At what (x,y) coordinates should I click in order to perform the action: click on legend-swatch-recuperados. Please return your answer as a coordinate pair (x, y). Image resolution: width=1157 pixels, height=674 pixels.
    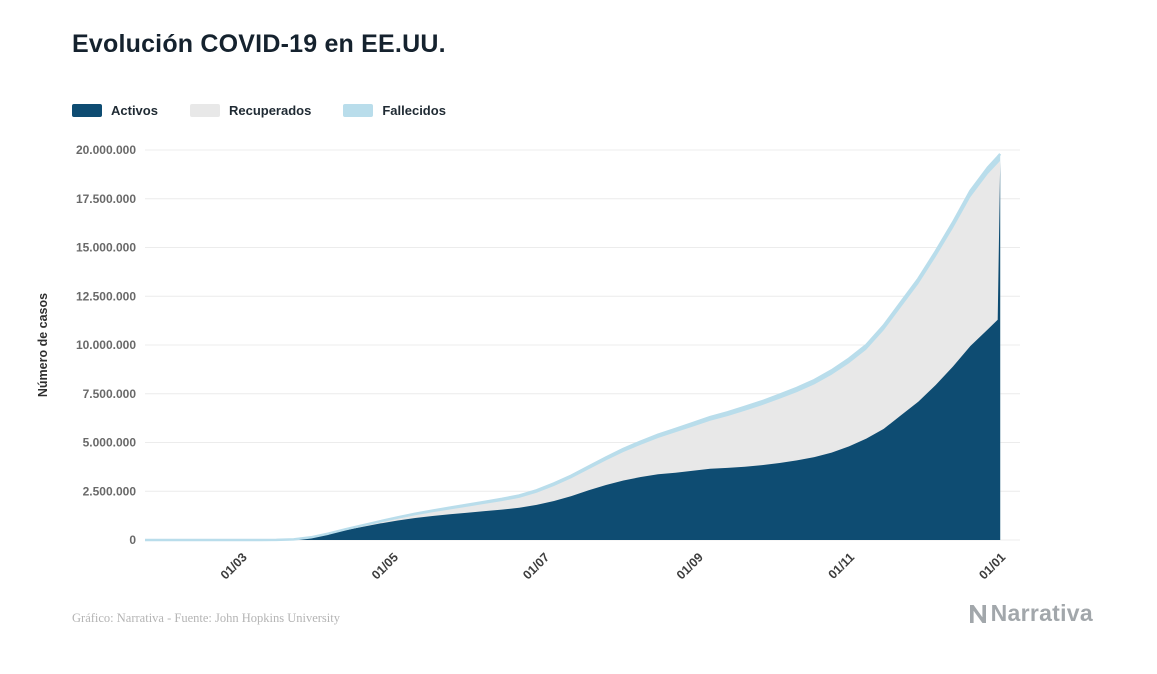
    Looking at the image, I should click on (204, 110).